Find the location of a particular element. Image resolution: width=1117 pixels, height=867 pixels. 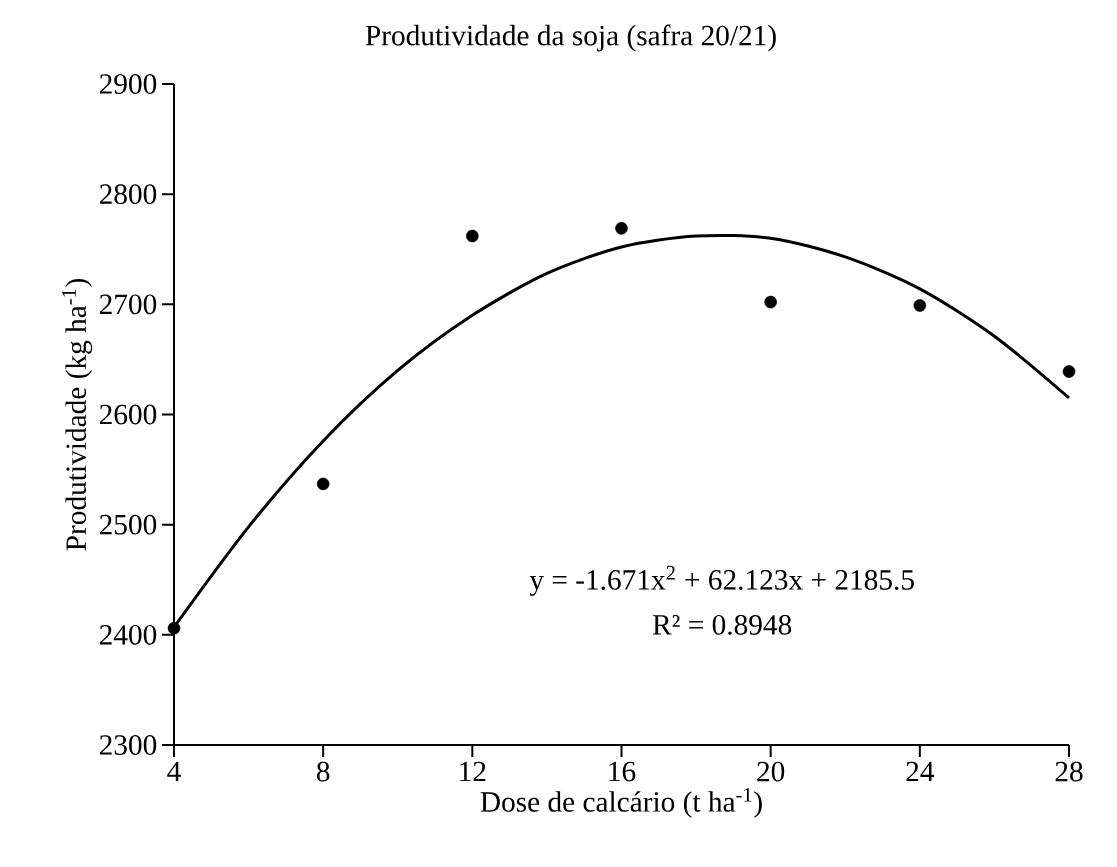

x-tick-label: 24 is located at coordinates (920, 771).